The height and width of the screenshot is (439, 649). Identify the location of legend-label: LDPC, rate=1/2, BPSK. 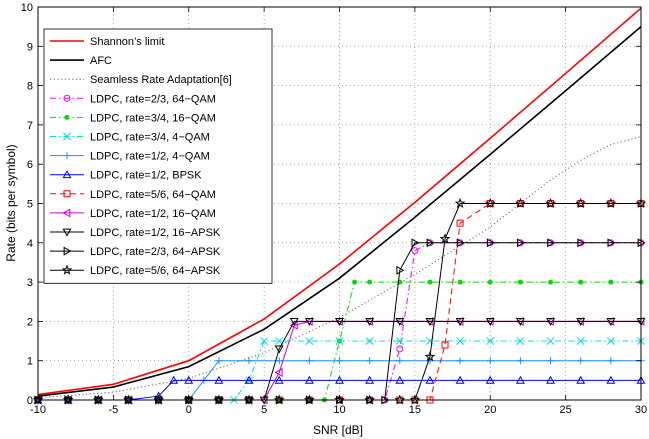
(146, 176).